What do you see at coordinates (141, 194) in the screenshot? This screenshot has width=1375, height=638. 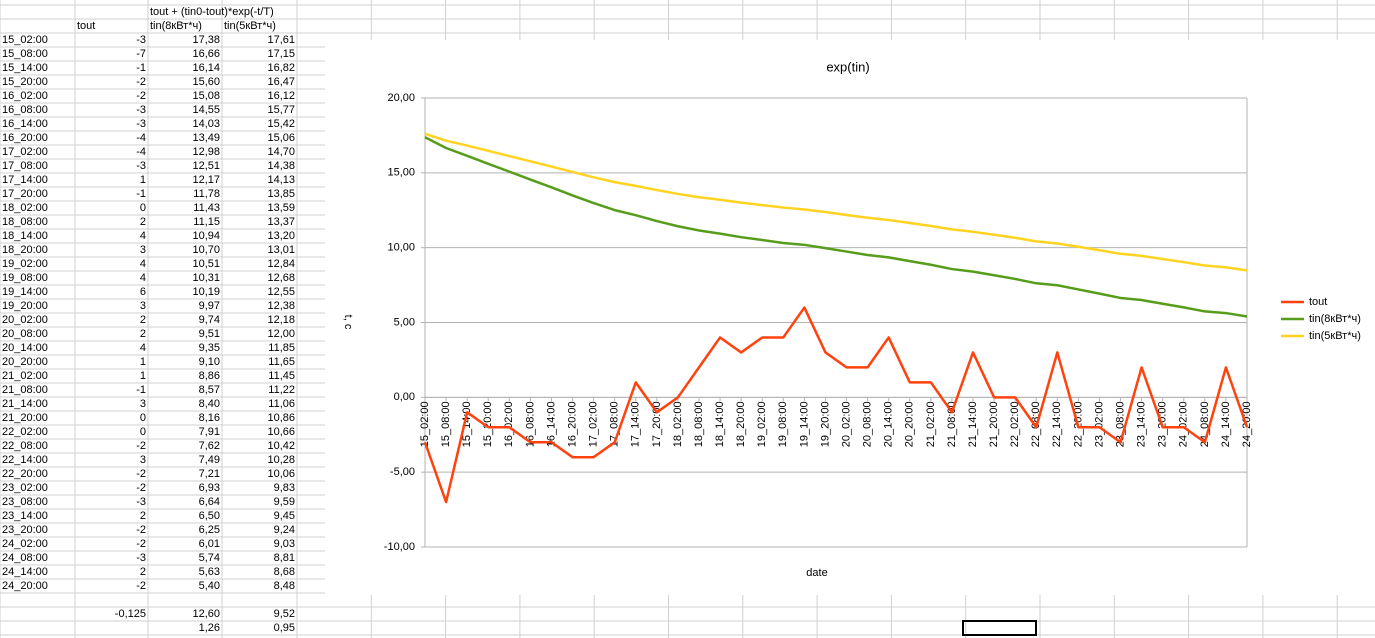 I see `tout-cell: -1` at bounding box center [141, 194].